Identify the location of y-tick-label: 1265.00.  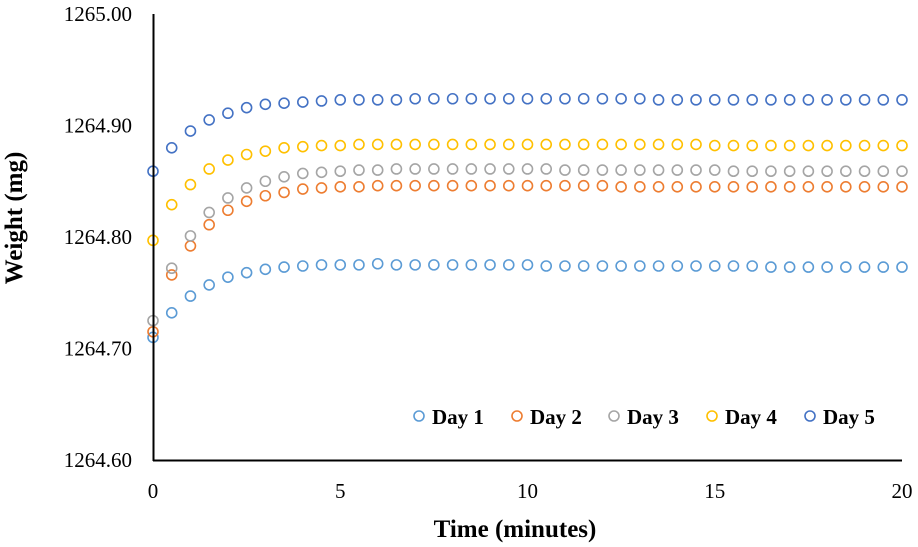
(98, 14).